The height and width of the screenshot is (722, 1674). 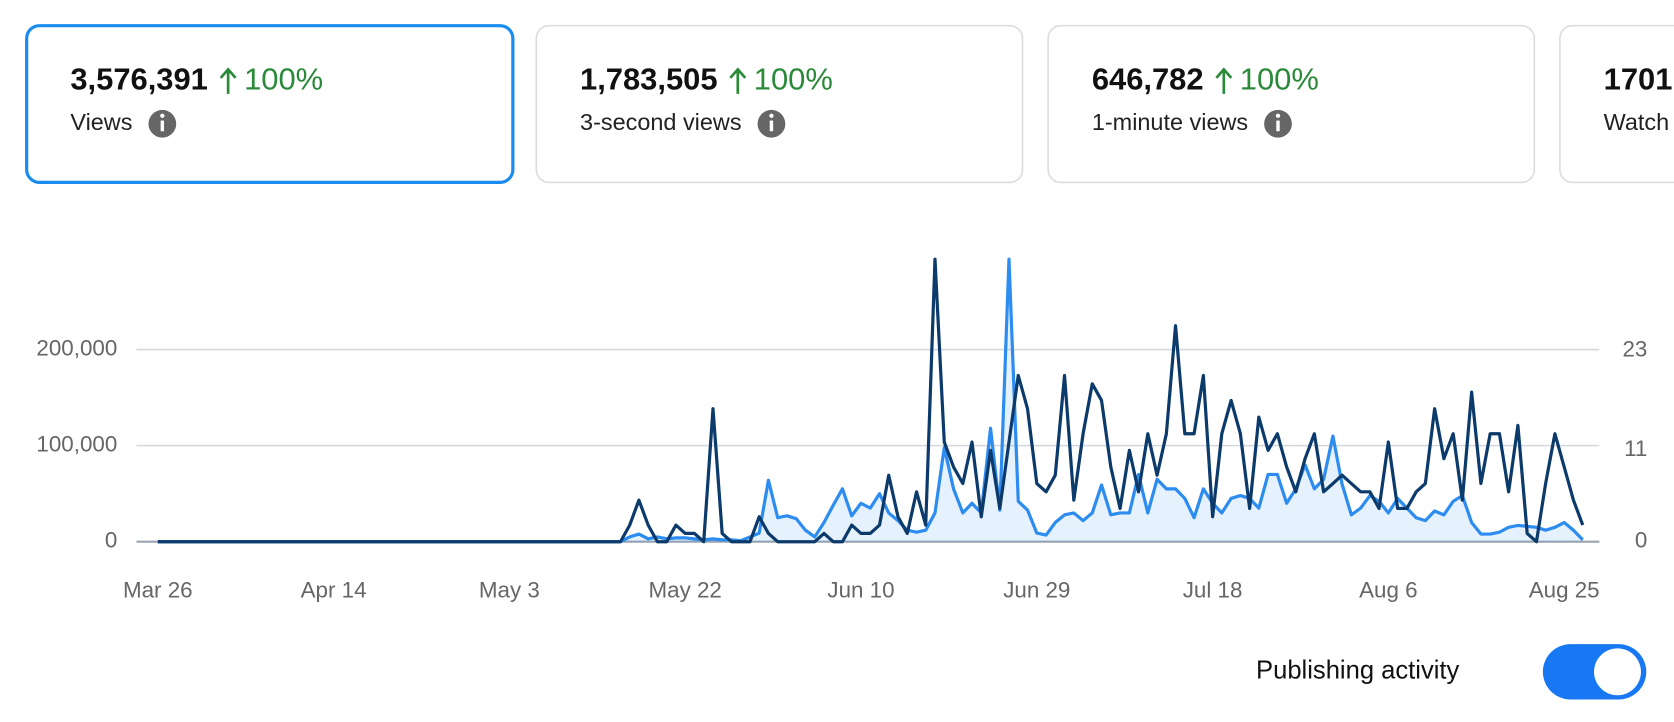 What do you see at coordinates (1637, 122) in the screenshot?
I see `card-label: Watch` at bounding box center [1637, 122].